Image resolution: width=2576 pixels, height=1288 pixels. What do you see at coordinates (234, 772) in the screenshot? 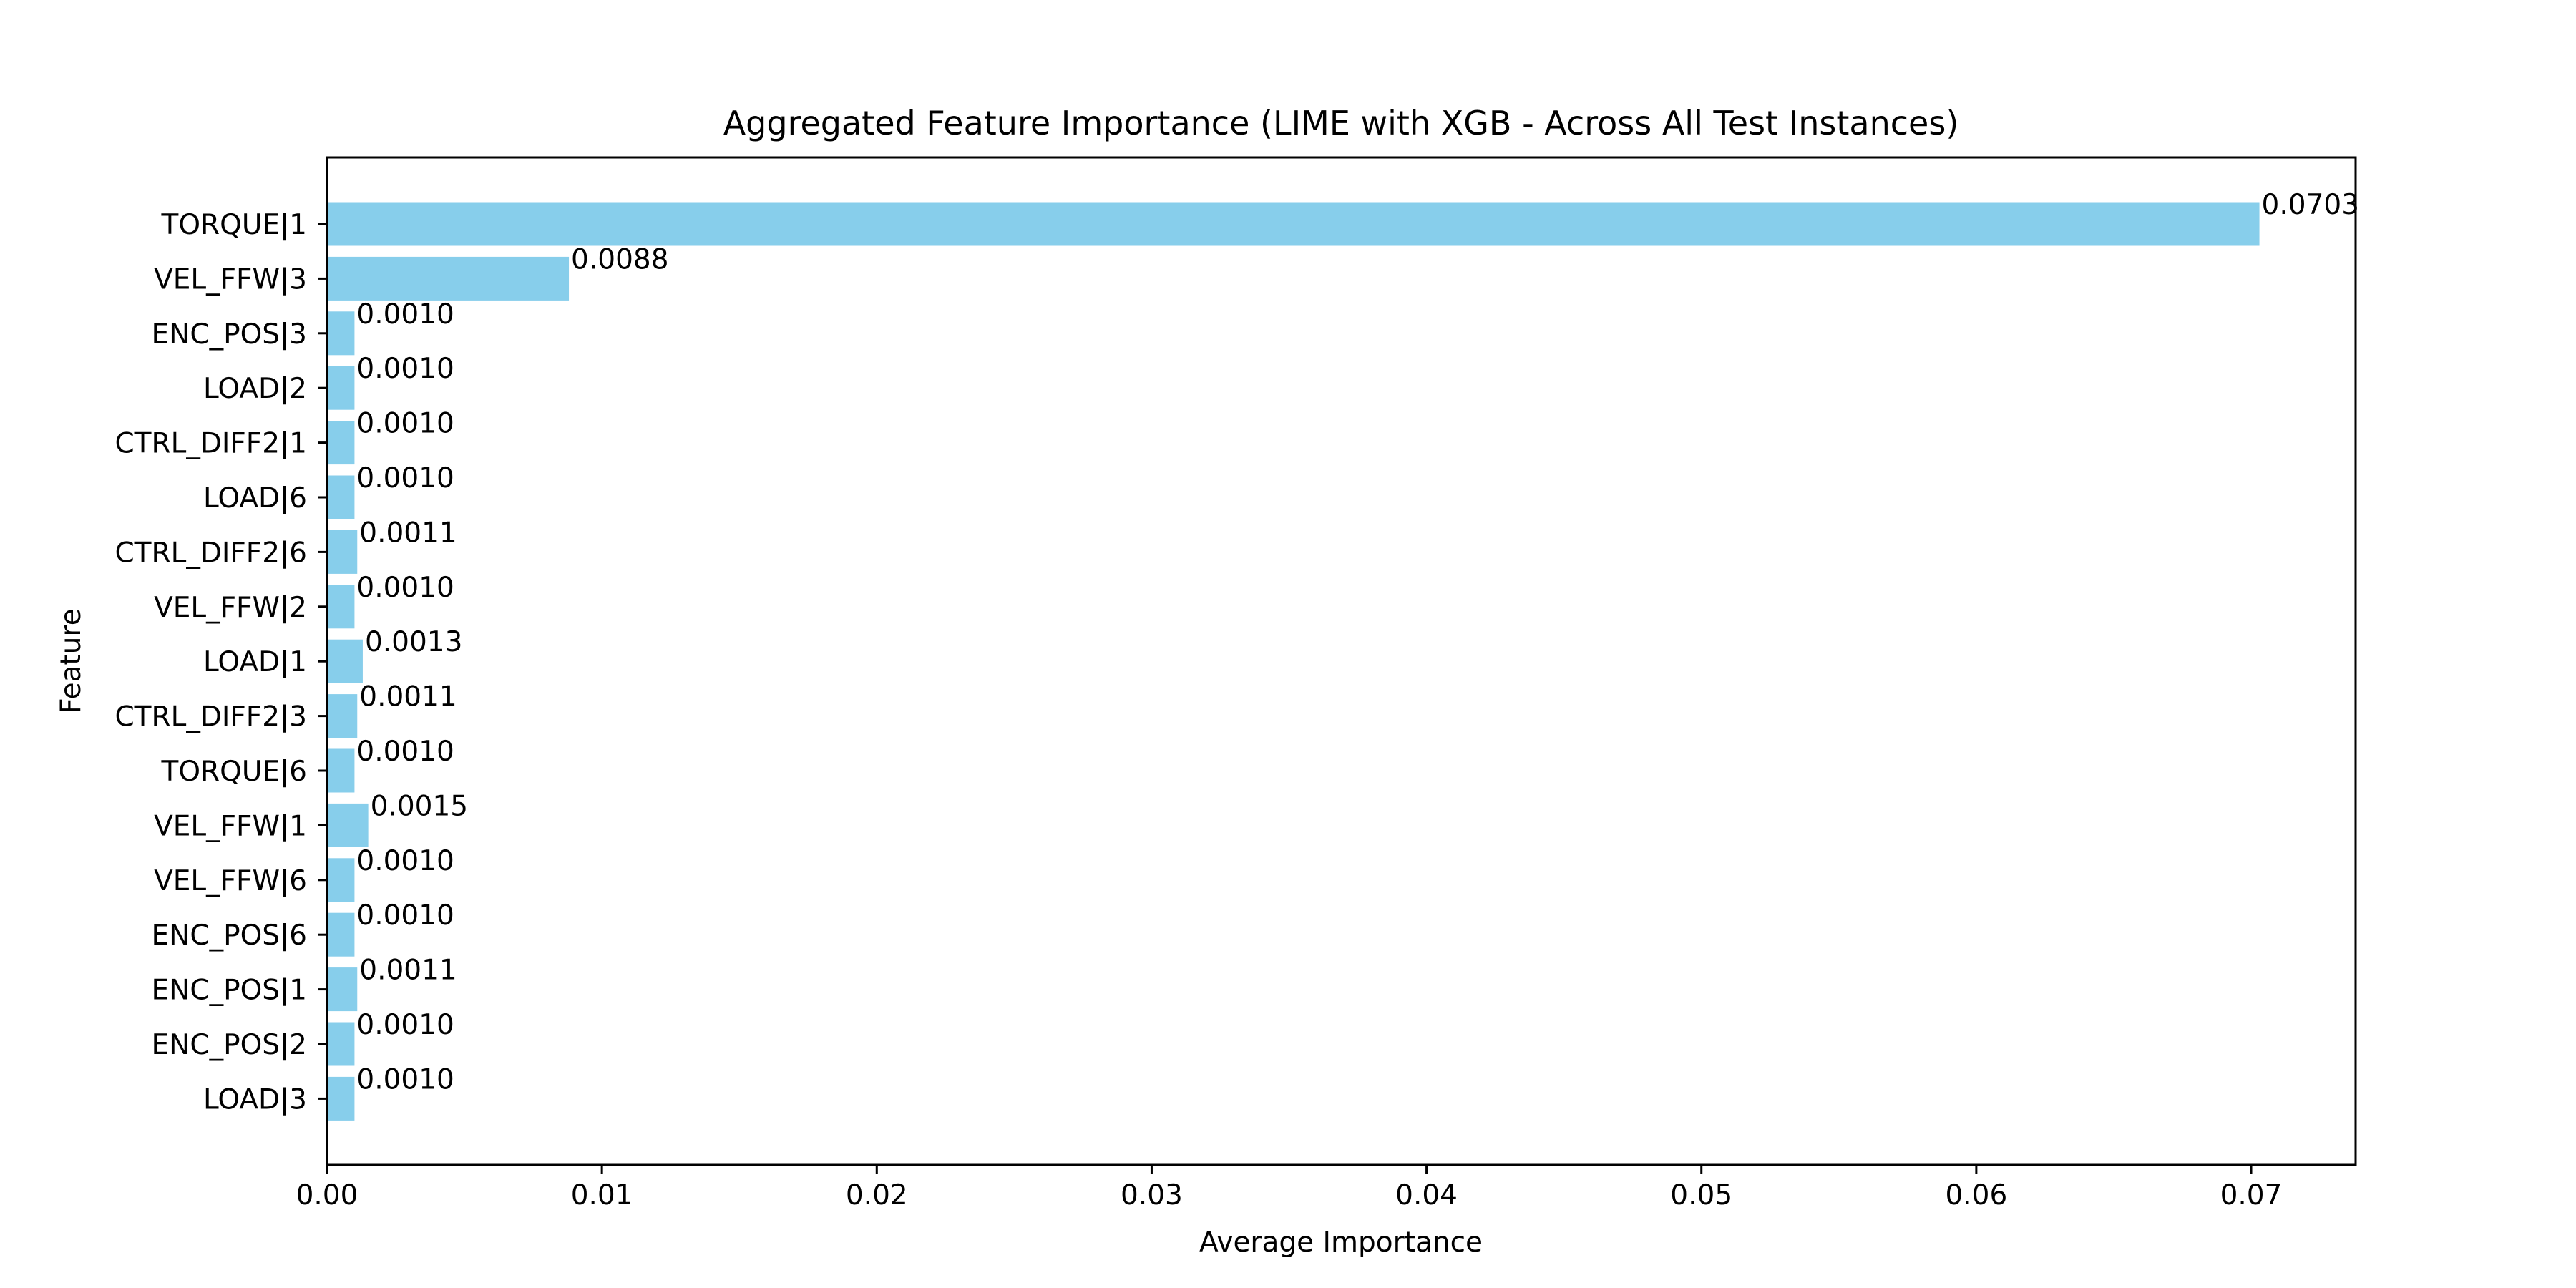
I see `y-tick-label-torque-6: TORQUE|6` at bounding box center [234, 772].